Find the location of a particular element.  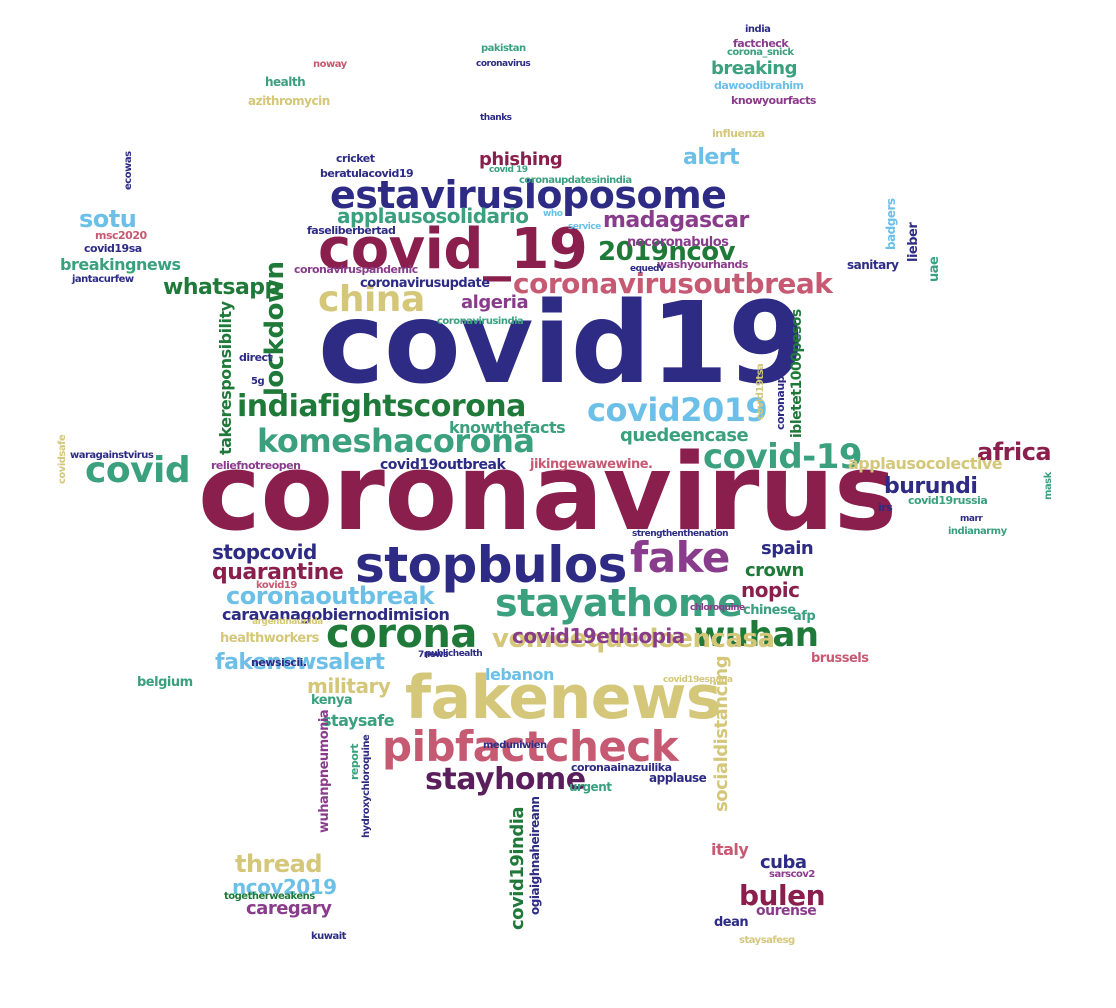

word-newsiscii: newsiscii. is located at coordinates (279, 662).